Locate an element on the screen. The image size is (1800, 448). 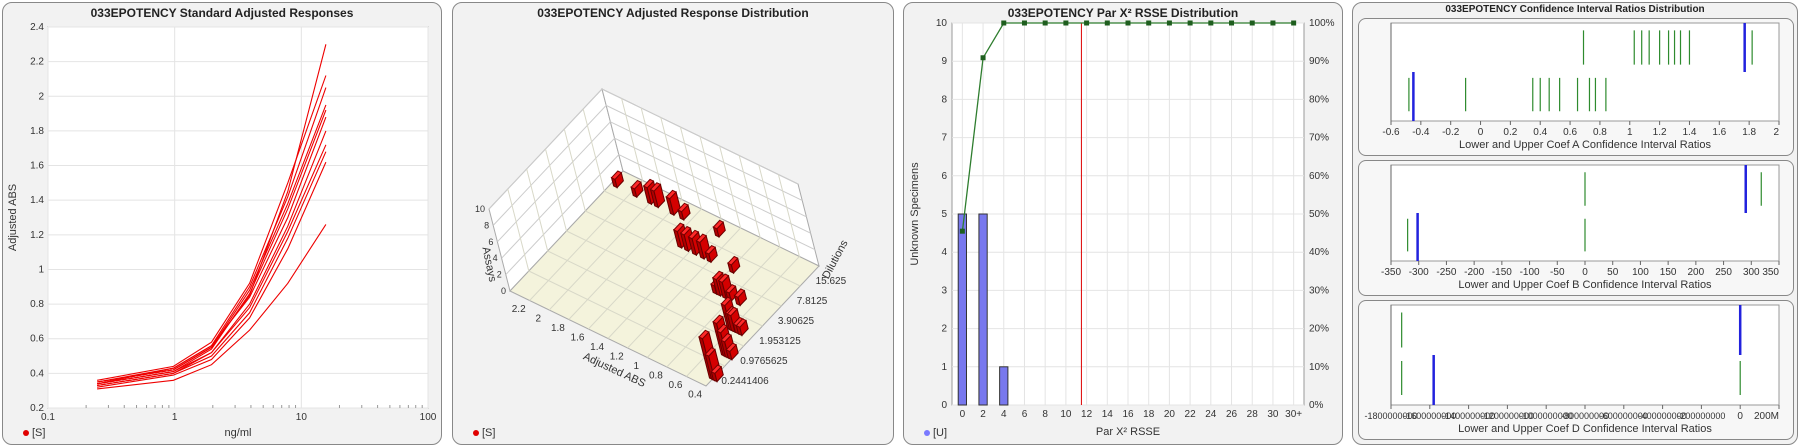
x-tick-label: 26 is located at coordinates (1232, 414).